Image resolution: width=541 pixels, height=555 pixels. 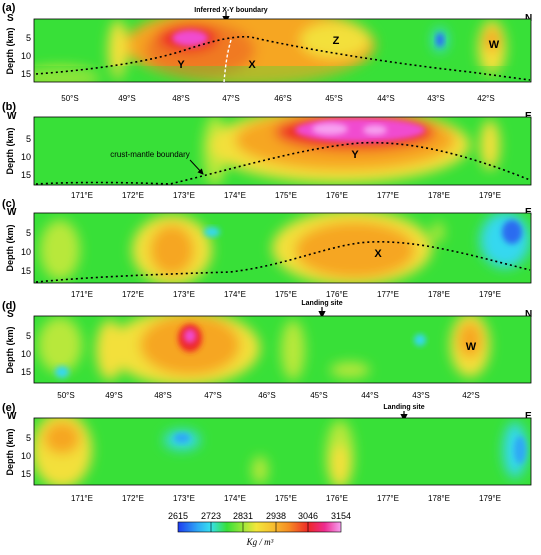 What do you see at coordinates (28, 38) in the screenshot?
I see `panel-a-depth-tick: 5` at bounding box center [28, 38].